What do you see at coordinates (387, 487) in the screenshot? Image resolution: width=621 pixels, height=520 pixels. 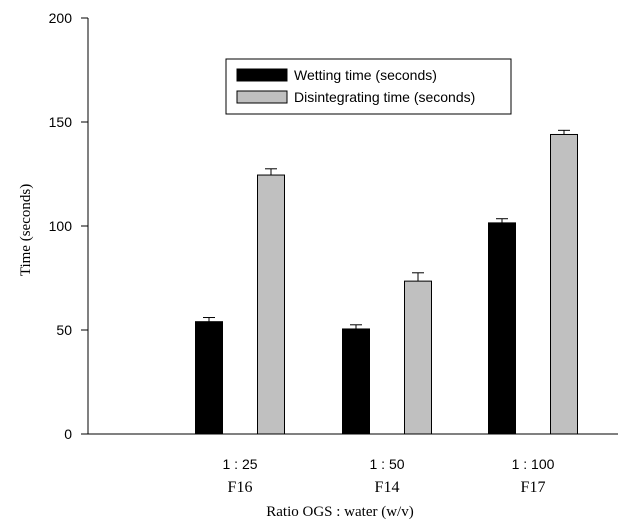 I see `category-sublabel: F14` at bounding box center [387, 487].